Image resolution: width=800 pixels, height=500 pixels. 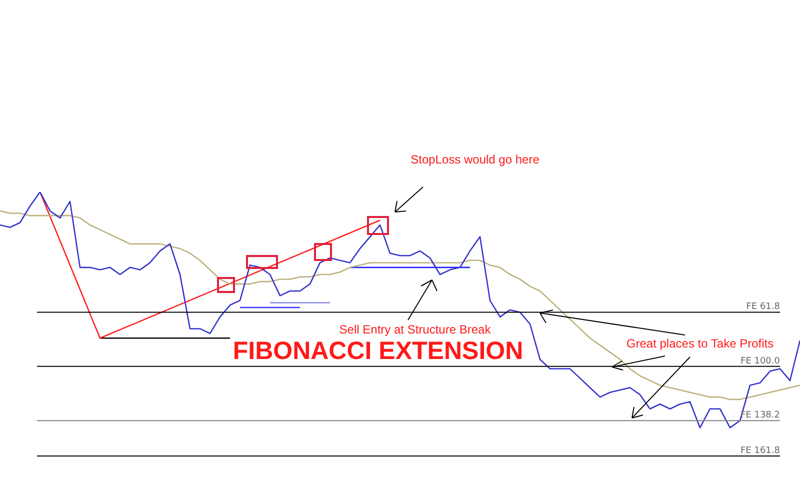 What do you see at coordinates (763, 307) in the screenshot?
I see `ref-line-label: FE 61.8` at bounding box center [763, 307].